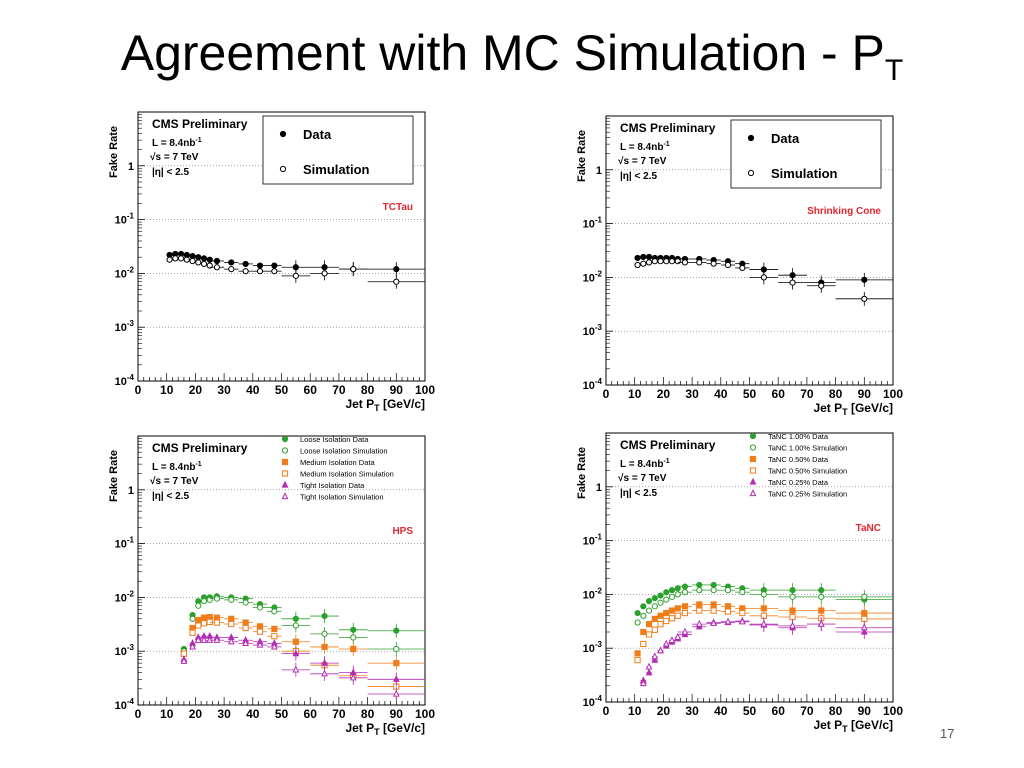  I want to click on y-tick-label: 10⁻¹, so click(593, 223).